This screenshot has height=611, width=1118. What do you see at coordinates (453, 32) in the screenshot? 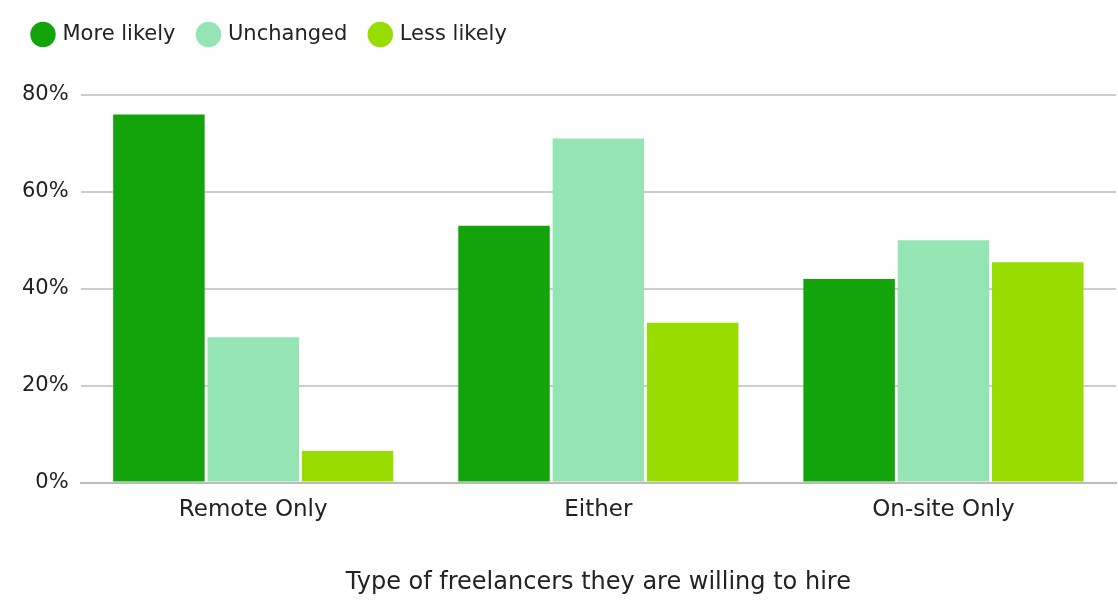
I see `legend-label: Less likely` at bounding box center [453, 32].